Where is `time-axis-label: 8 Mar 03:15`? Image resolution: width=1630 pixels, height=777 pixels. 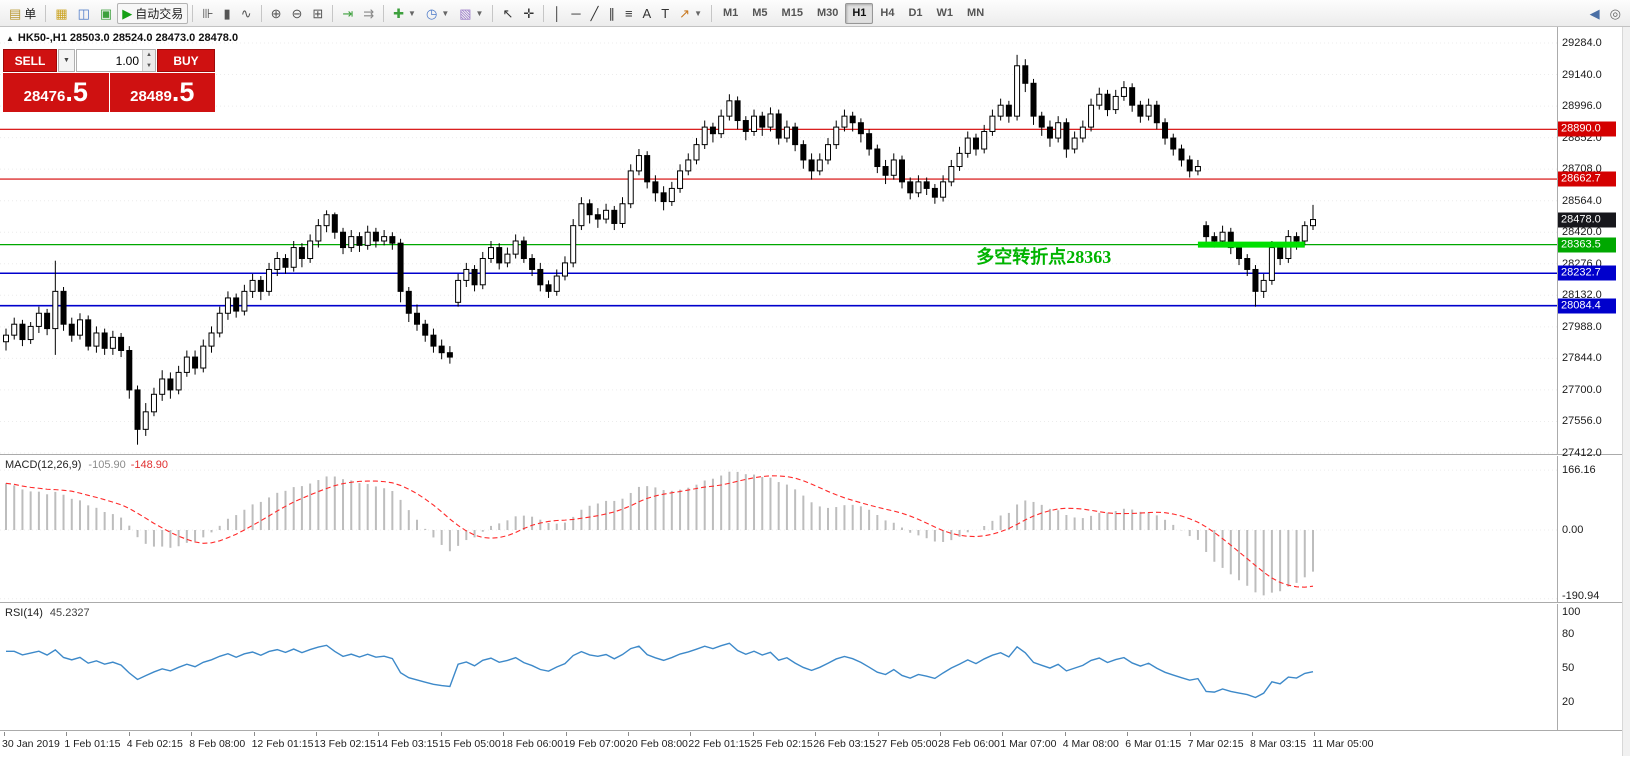 time-axis-label: 8 Mar 03:15 is located at coordinates (1278, 744).